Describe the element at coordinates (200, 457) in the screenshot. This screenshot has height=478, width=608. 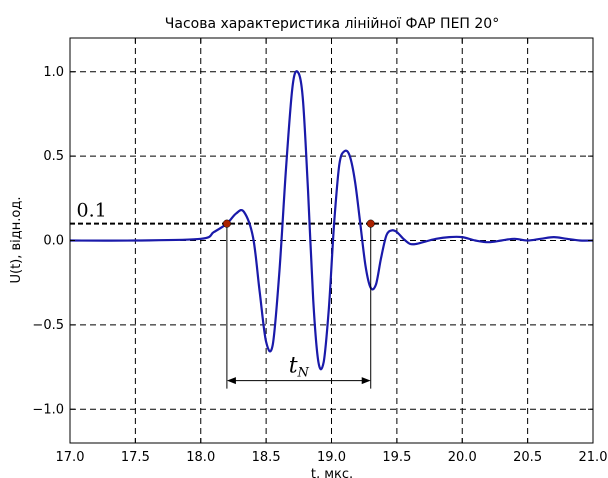
I see `x-tick-label: 18.0` at that location.